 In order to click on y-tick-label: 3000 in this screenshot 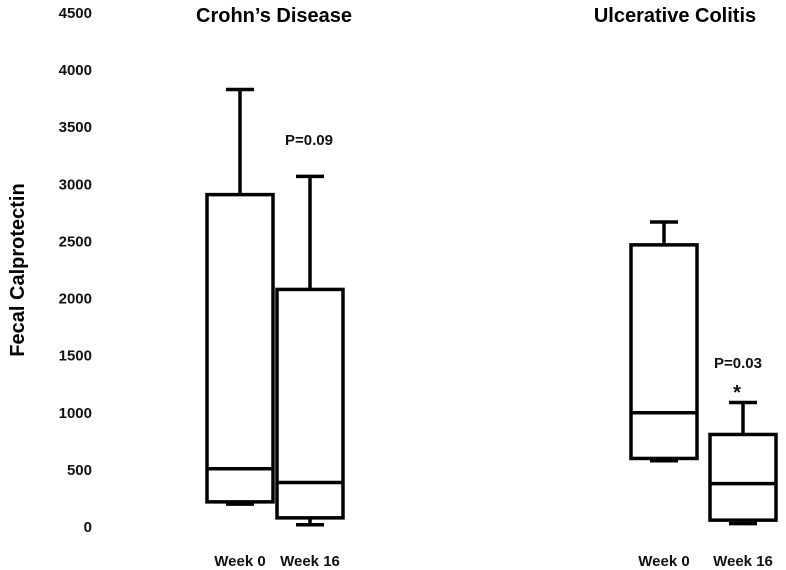, I will do `click(75, 184)`.